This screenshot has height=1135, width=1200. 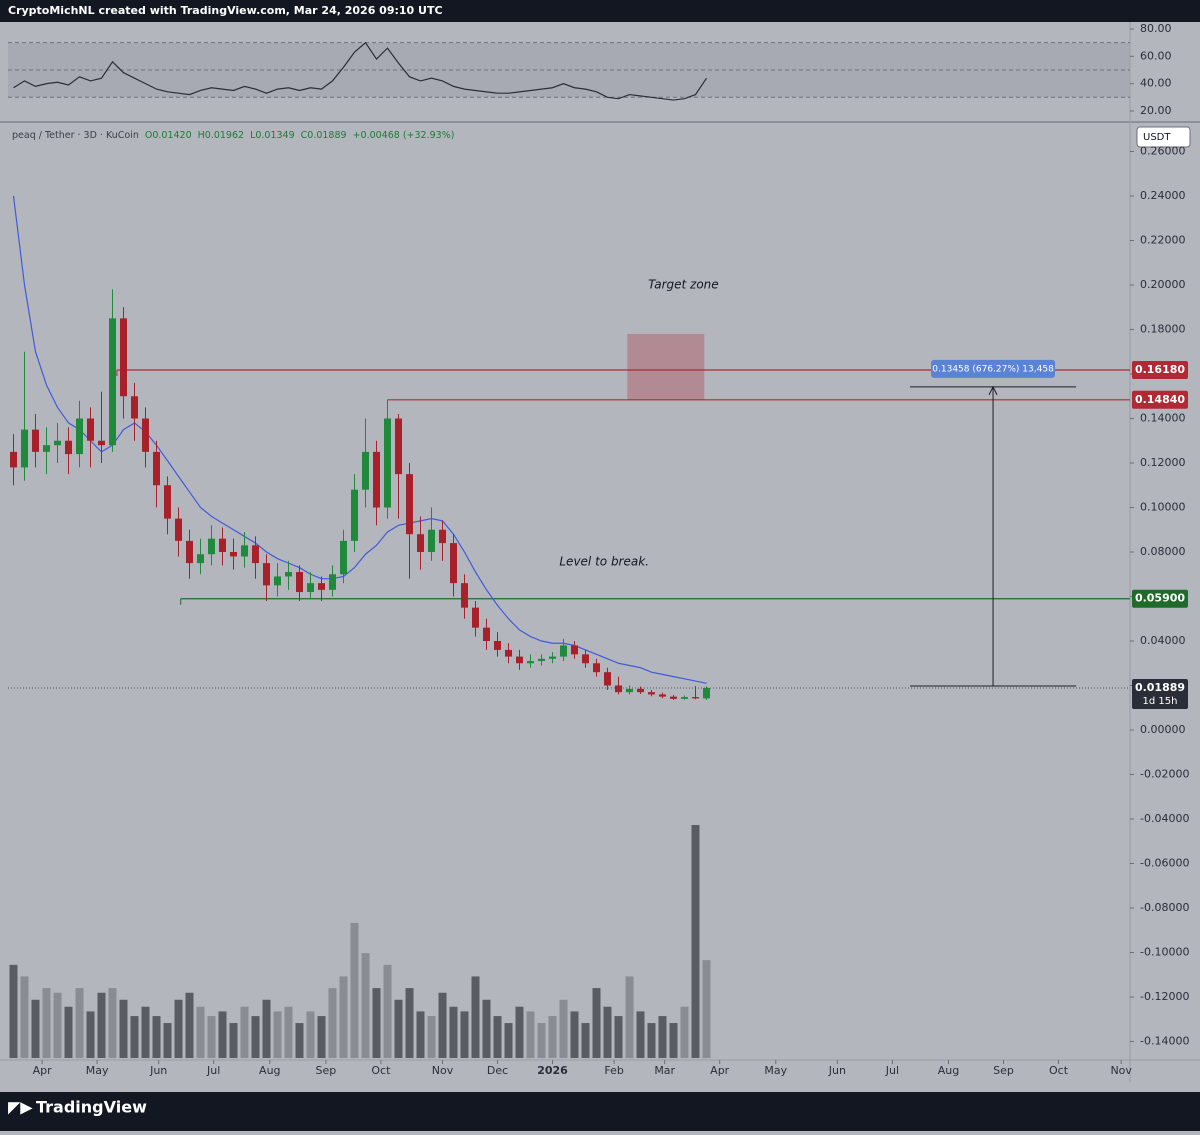 What do you see at coordinates (613, 1070) in the screenshot?
I see `x-tick-label: Feb` at bounding box center [613, 1070].